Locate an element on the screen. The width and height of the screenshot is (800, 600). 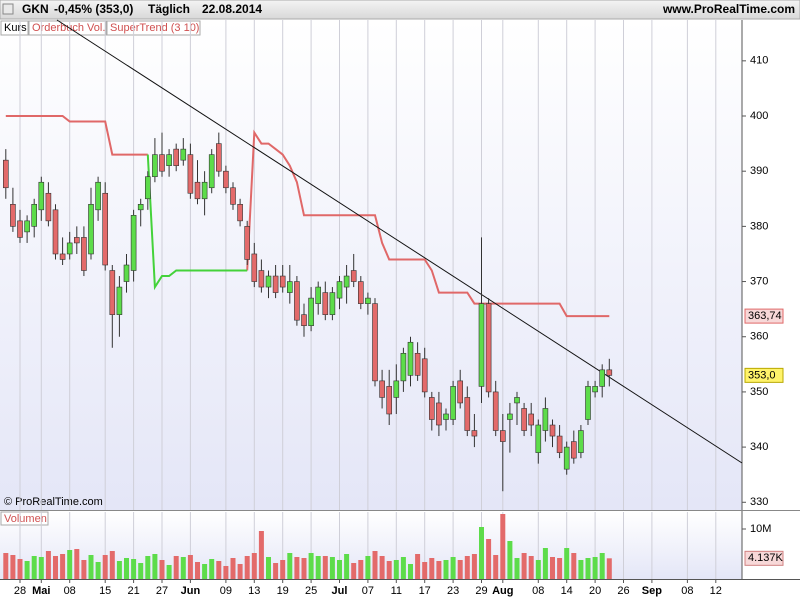
change: -0,45% (353,0) is located at coordinates (93, 9).